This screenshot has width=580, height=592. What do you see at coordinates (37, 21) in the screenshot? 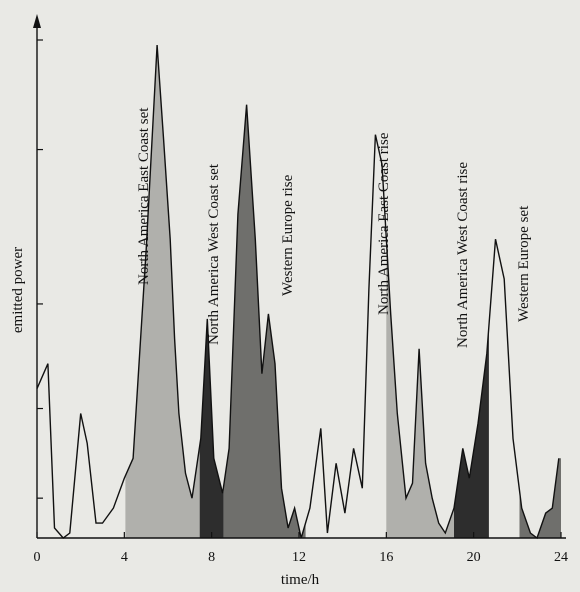
I see `y-axis-arrow-icon` at bounding box center [37, 21].